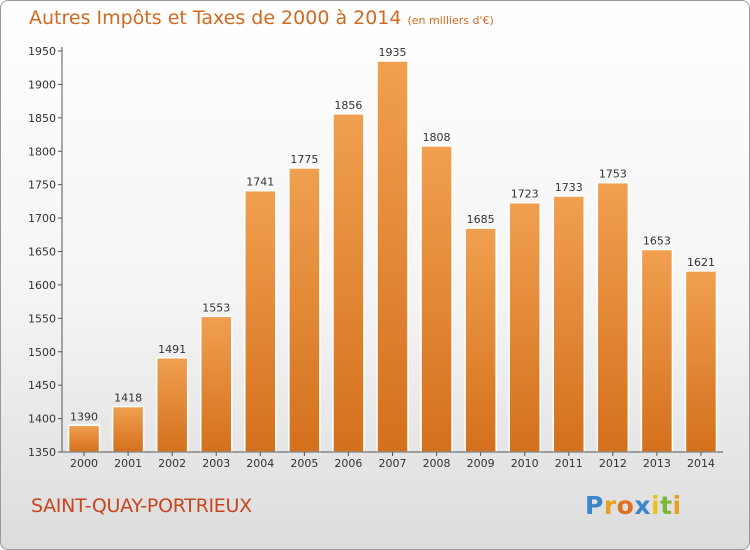 This screenshot has height=550, width=750. I want to click on bar-2008, so click(436, 299).